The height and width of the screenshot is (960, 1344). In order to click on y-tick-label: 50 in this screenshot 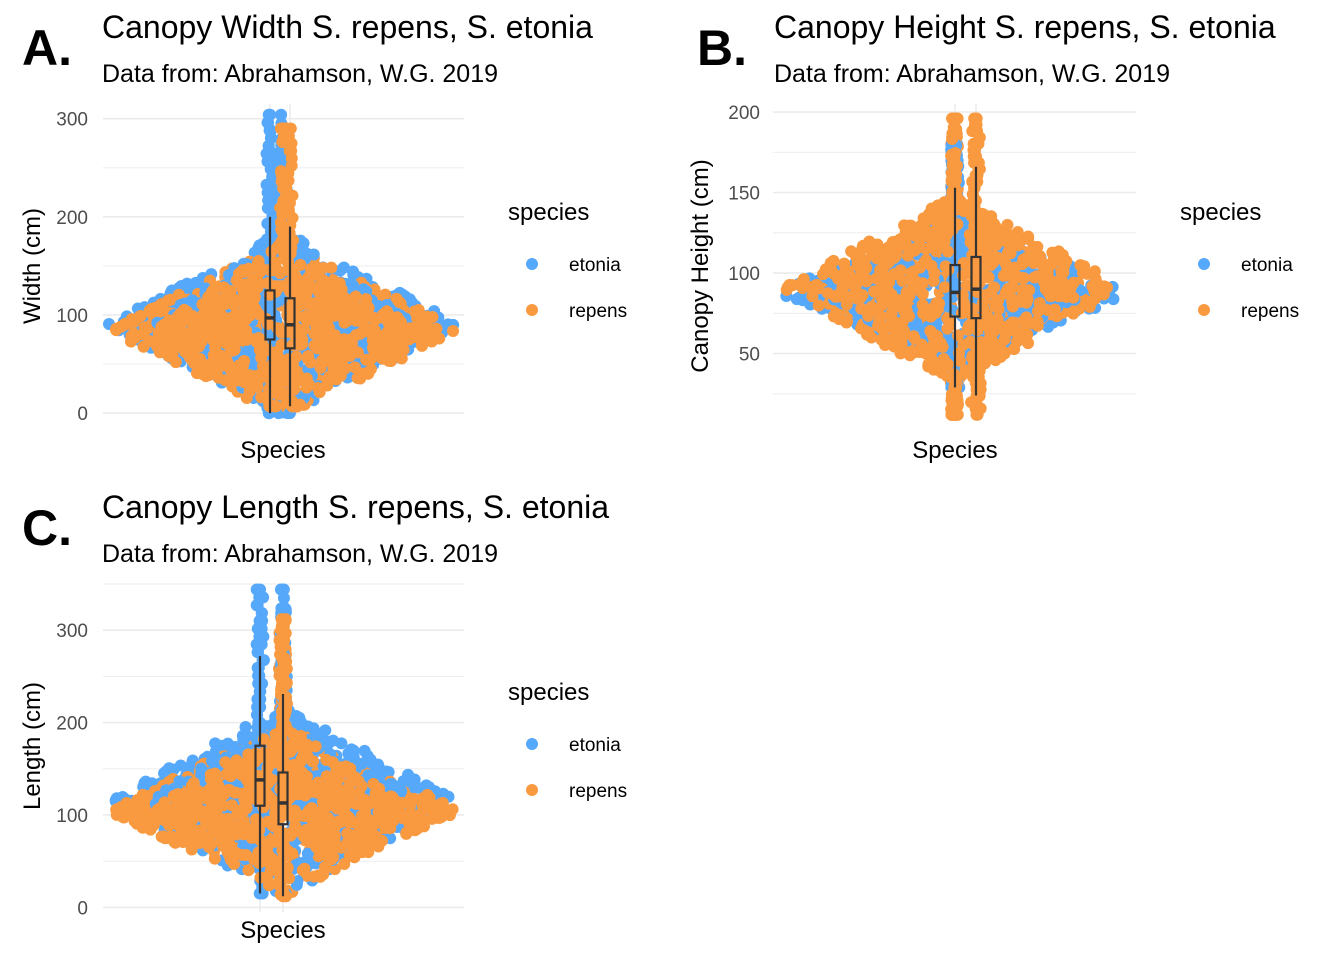, I will do `click(749, 355)`.